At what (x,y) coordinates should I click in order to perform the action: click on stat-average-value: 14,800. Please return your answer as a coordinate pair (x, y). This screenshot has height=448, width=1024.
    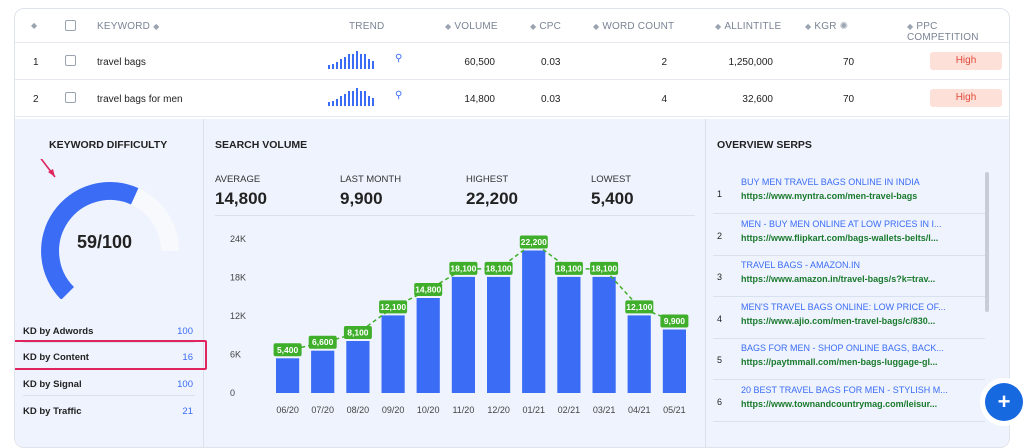
    Looking at the image, I should click on (241, 198).